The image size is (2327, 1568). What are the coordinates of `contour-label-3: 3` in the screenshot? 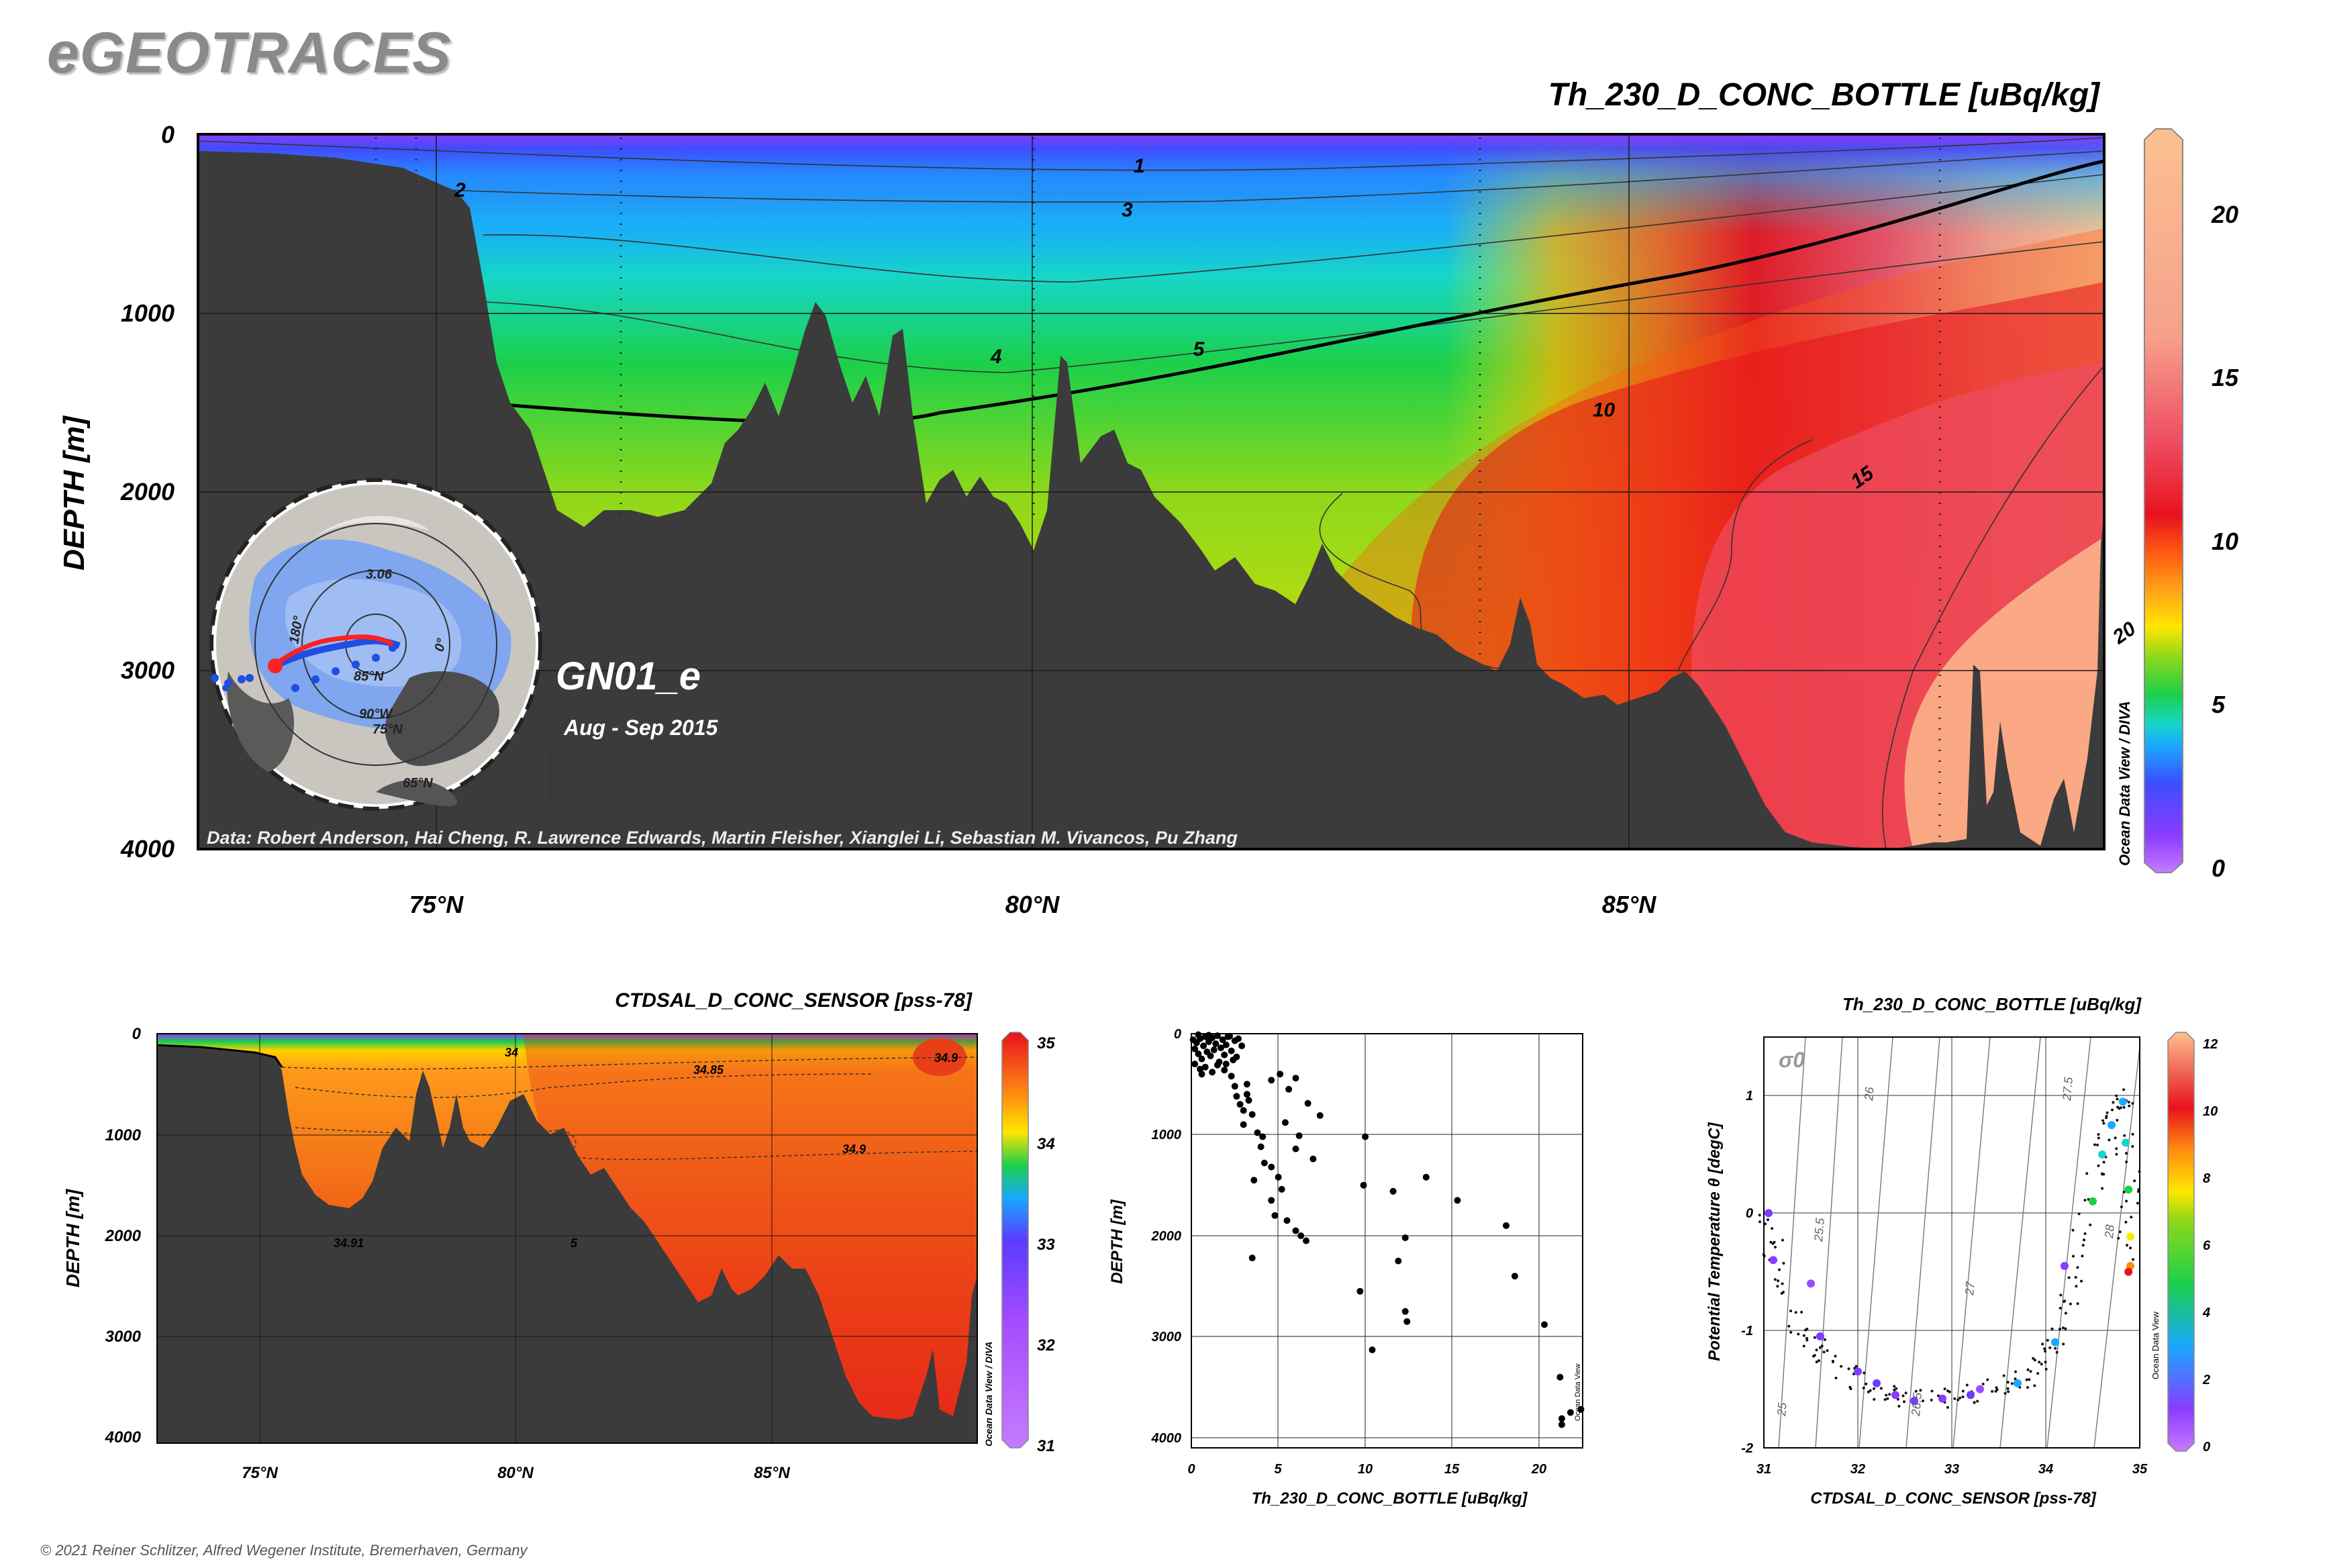 It's located at (1127, 210).